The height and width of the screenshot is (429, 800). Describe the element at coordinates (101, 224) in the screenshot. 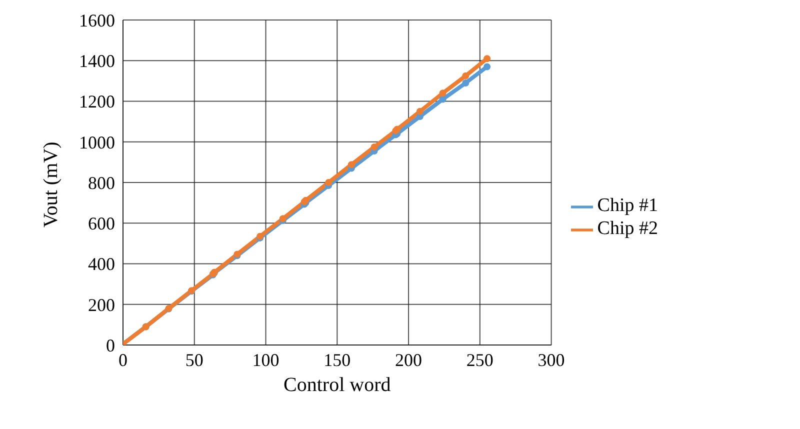

I see `y-tick-label: 600` at that location.